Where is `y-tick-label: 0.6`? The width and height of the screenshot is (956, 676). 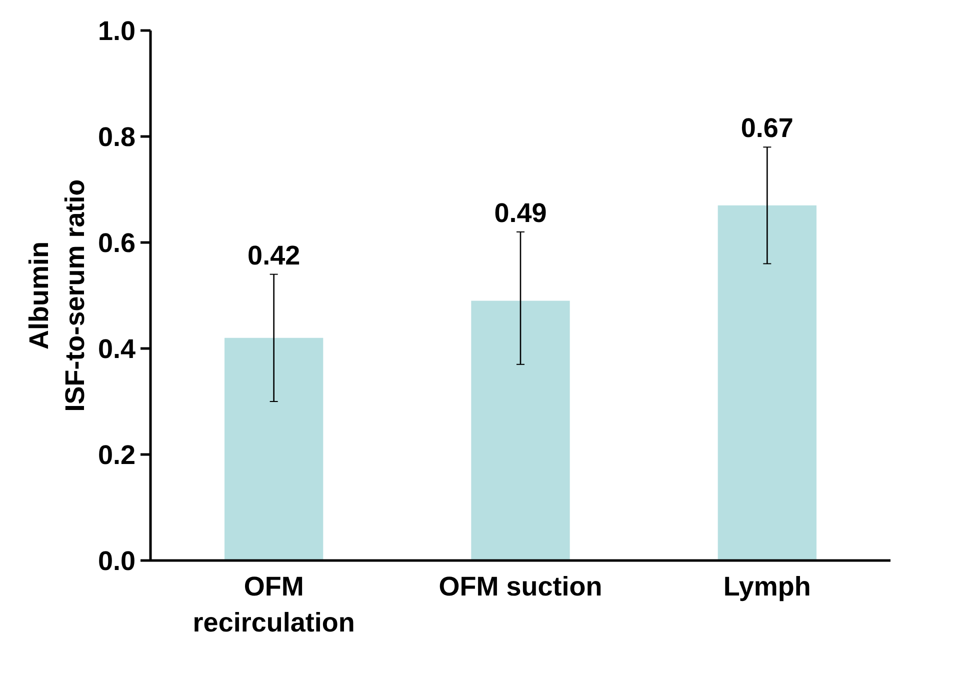 y-tick-label: 0.6 is located at coordinates (117, 243).